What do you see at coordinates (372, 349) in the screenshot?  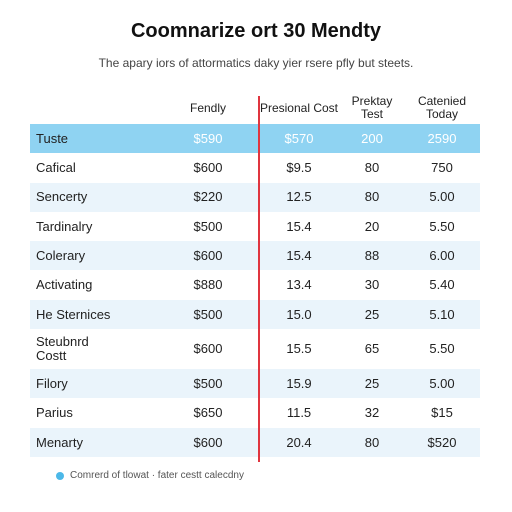 I see `table-cell: 65` at bounding box center [372, 349].